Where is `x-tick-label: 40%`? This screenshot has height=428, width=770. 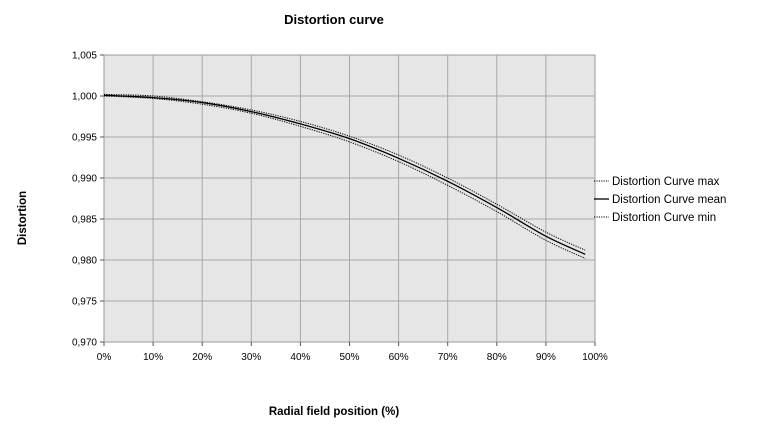 x-tick-label: 40% is located at coordinates (300, 357).